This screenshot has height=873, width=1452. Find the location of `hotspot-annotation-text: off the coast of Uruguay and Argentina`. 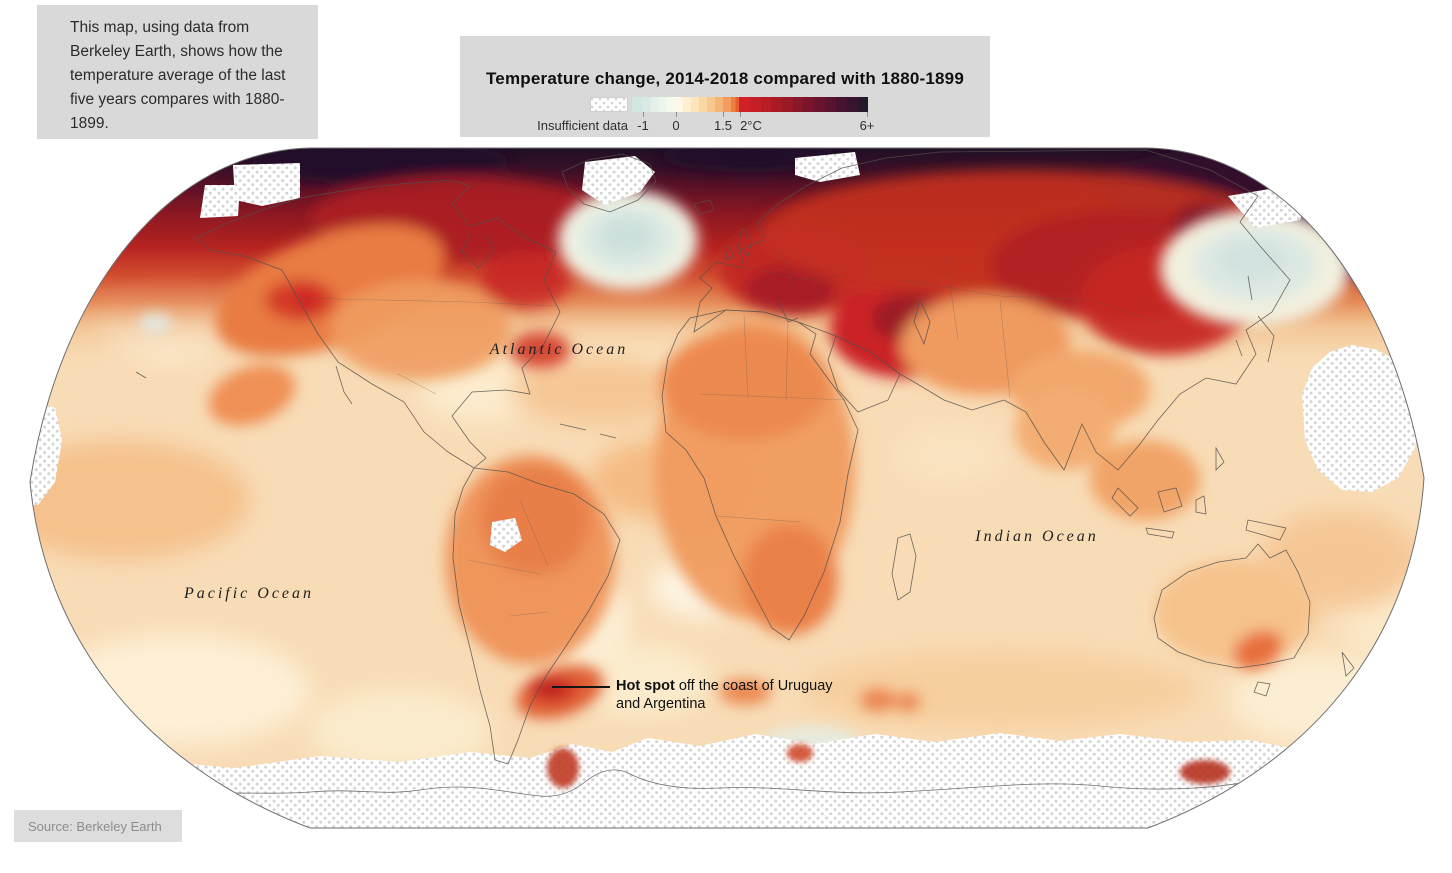

hotspot-annotation-text: off the coast of Uruguay and Argentina is located at coordinates (724, 695).